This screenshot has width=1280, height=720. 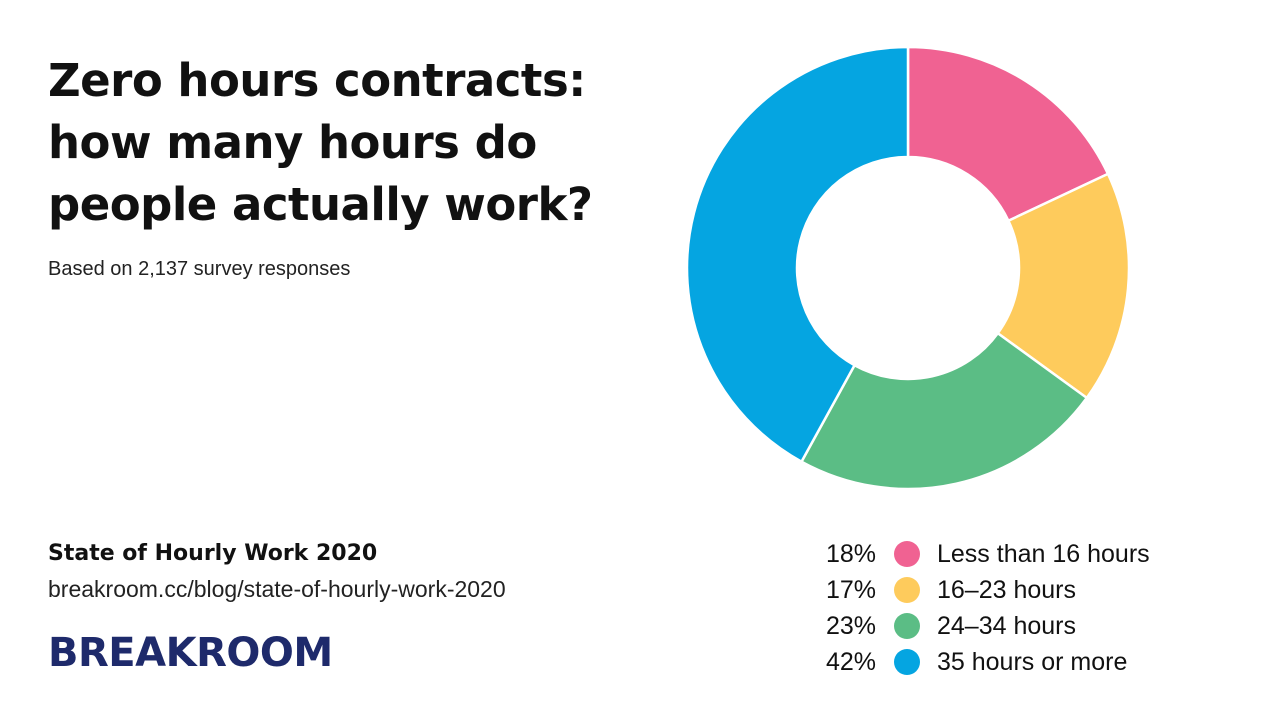 I want to click on legend-label: Less than 16 hours, so click(x=1043, y=553).